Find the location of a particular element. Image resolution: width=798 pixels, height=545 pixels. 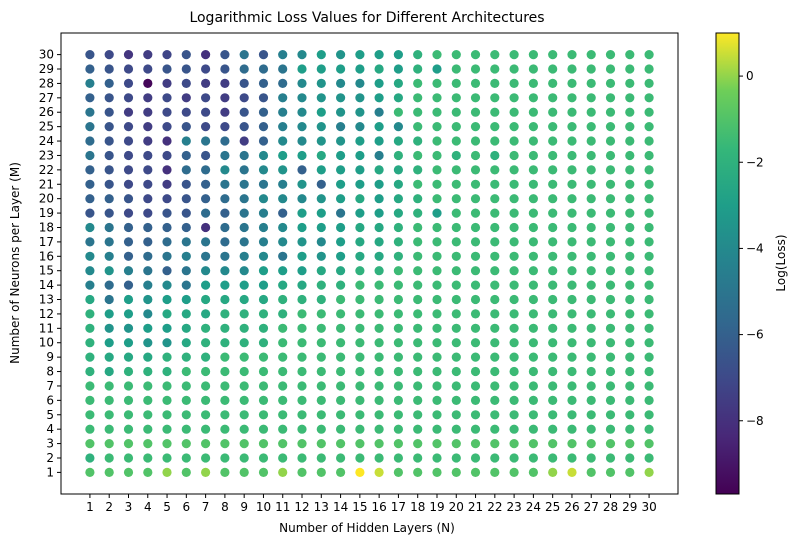

x-tick-label: 14 is located at coordinates (340, 507).